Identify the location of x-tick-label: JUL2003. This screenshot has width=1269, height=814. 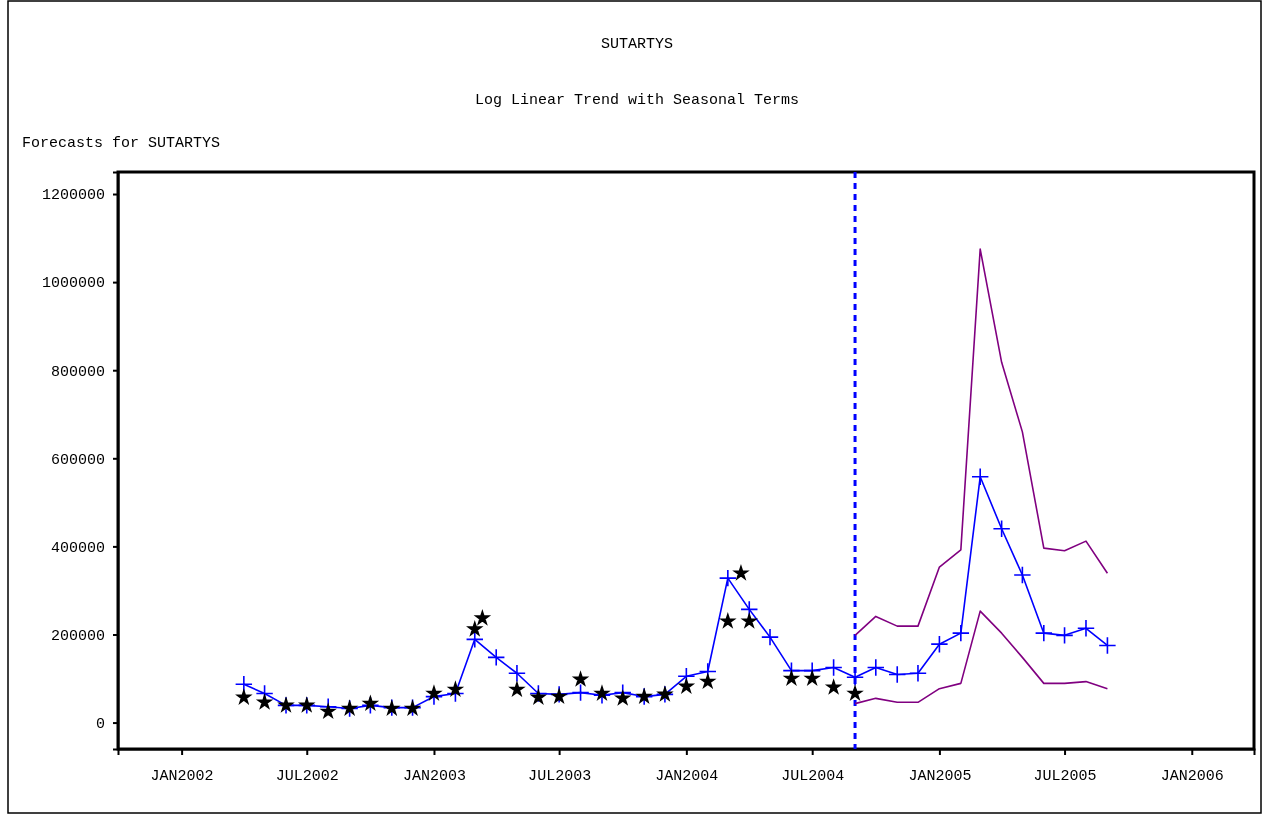
(560, 776).